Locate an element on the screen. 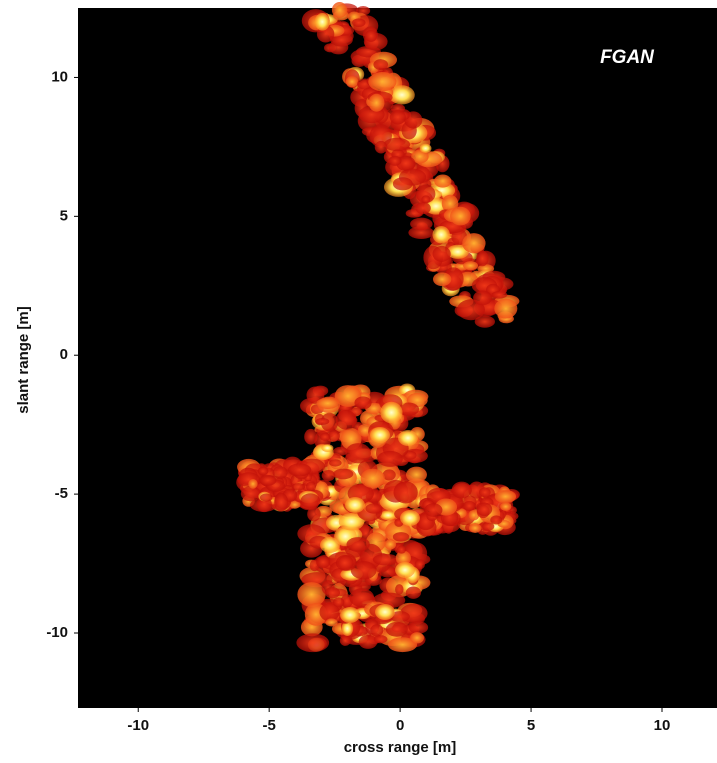 The height and width of the screenshot is (763, 717). x-tick-label: -10 is located at coordinates (138, 725).